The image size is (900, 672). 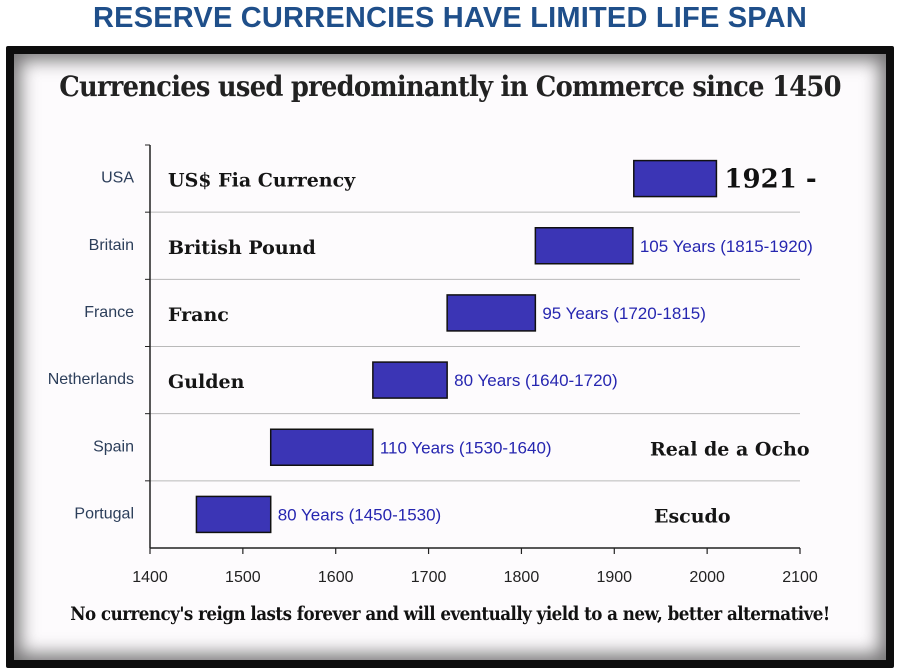 What do you see at coordinates (113, 446) in the screenshot?
I see `category-label: Spain` at bounding box center [113, 446].